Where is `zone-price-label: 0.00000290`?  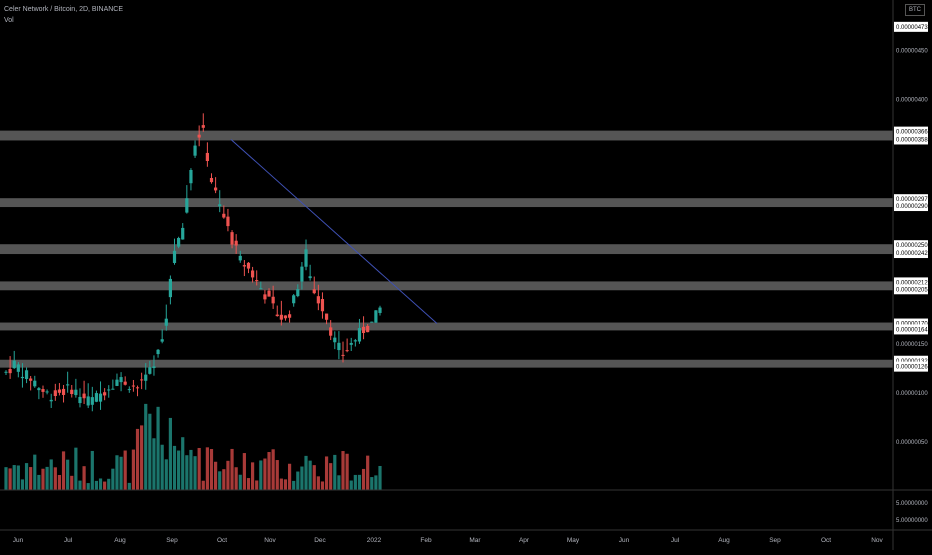 zone-price-label: 0.00000290 is located at coordinates (912, 207).